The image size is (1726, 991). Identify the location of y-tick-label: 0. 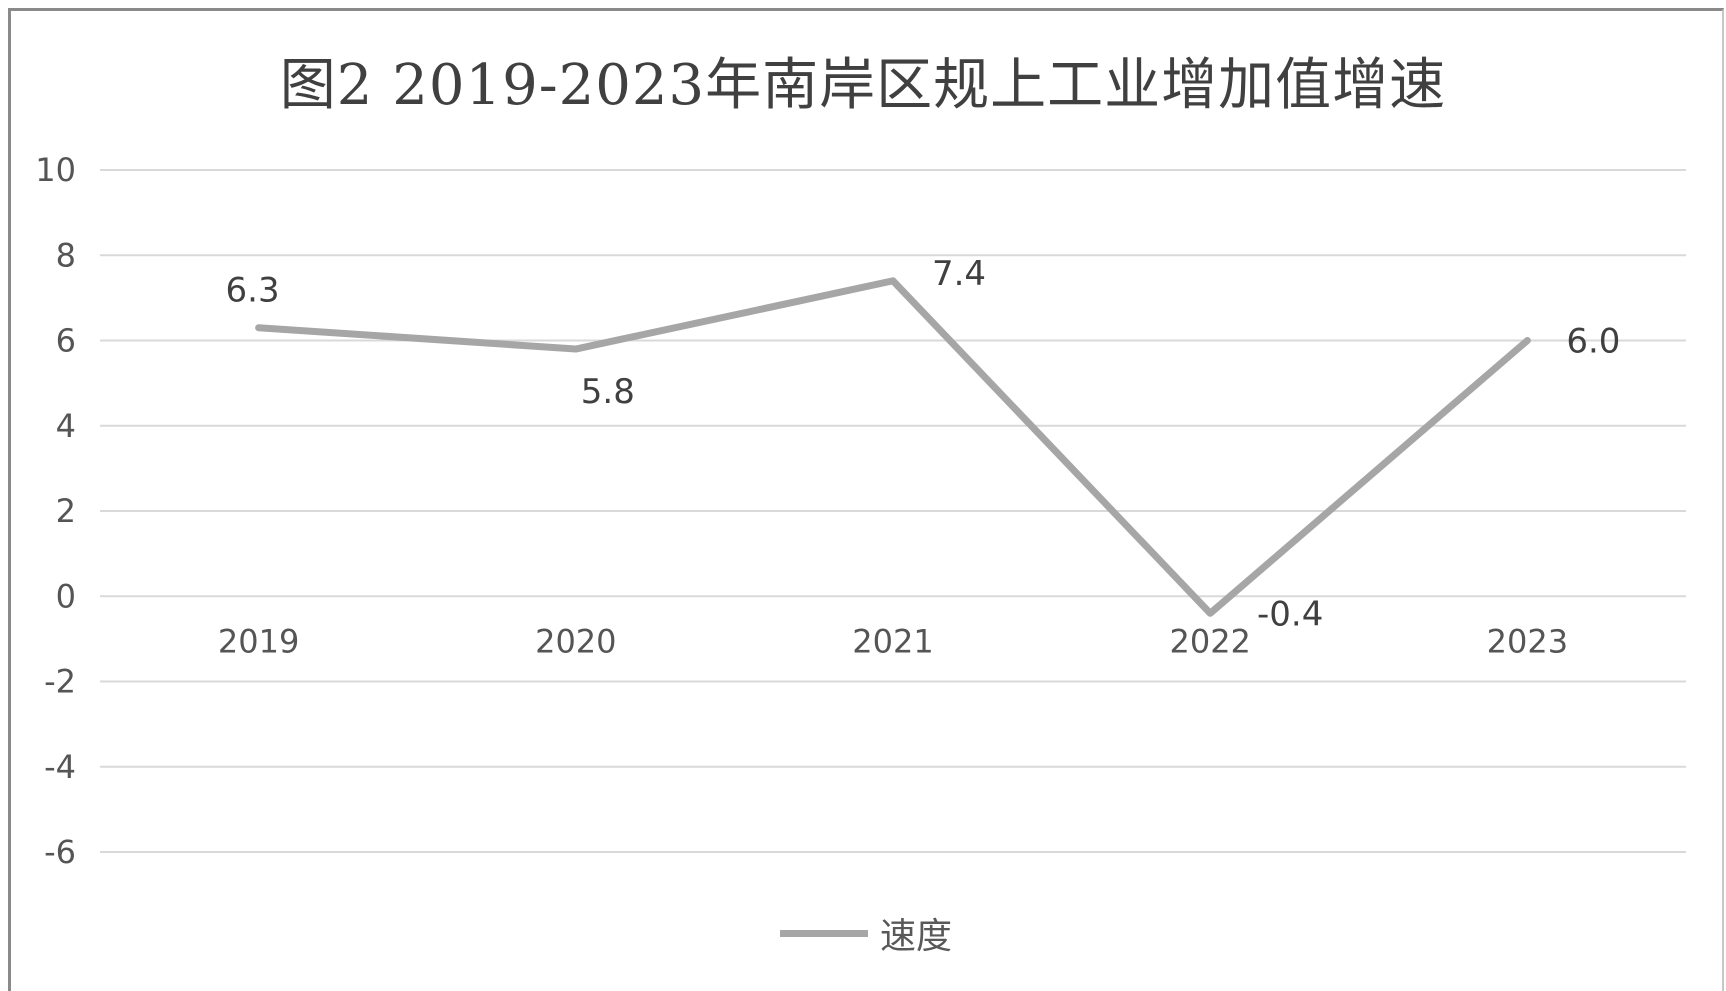
(66, 596).